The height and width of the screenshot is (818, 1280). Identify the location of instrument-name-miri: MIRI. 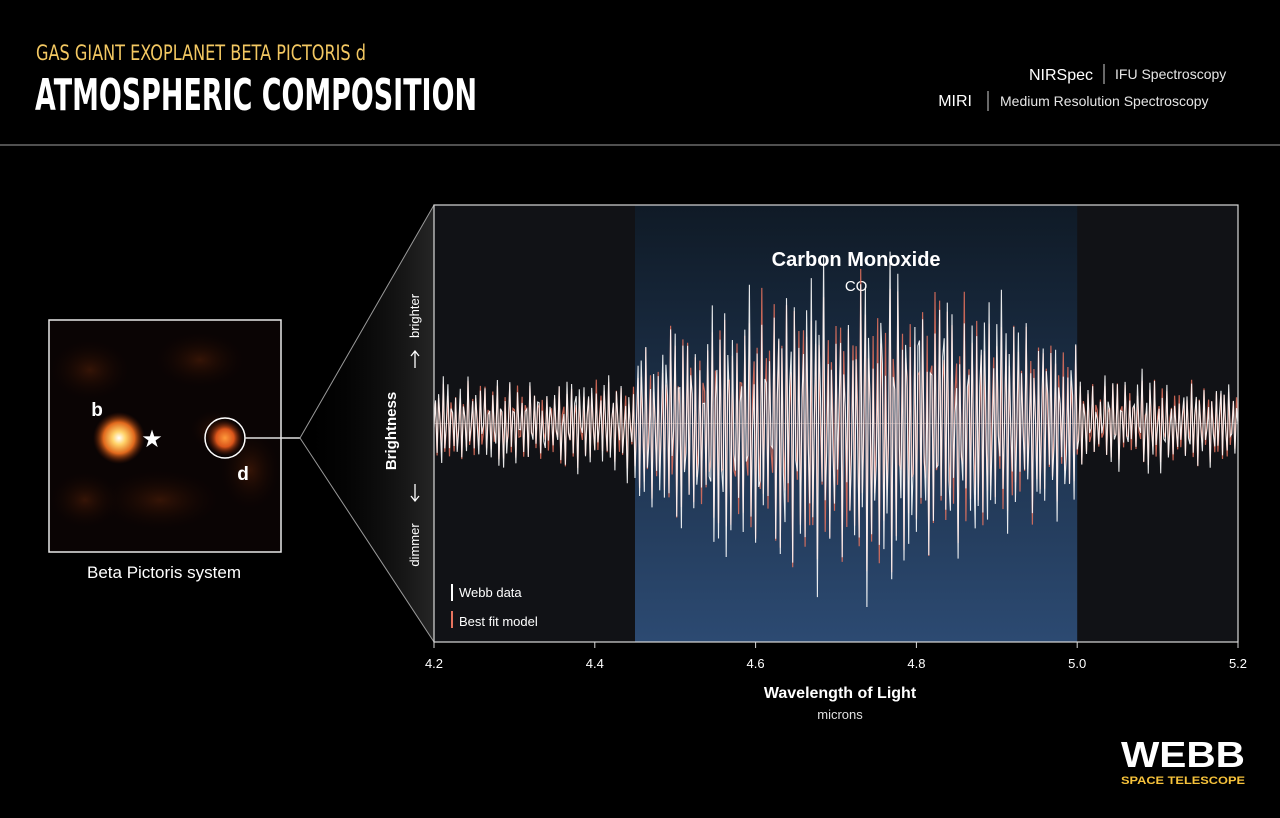
(955, 101).